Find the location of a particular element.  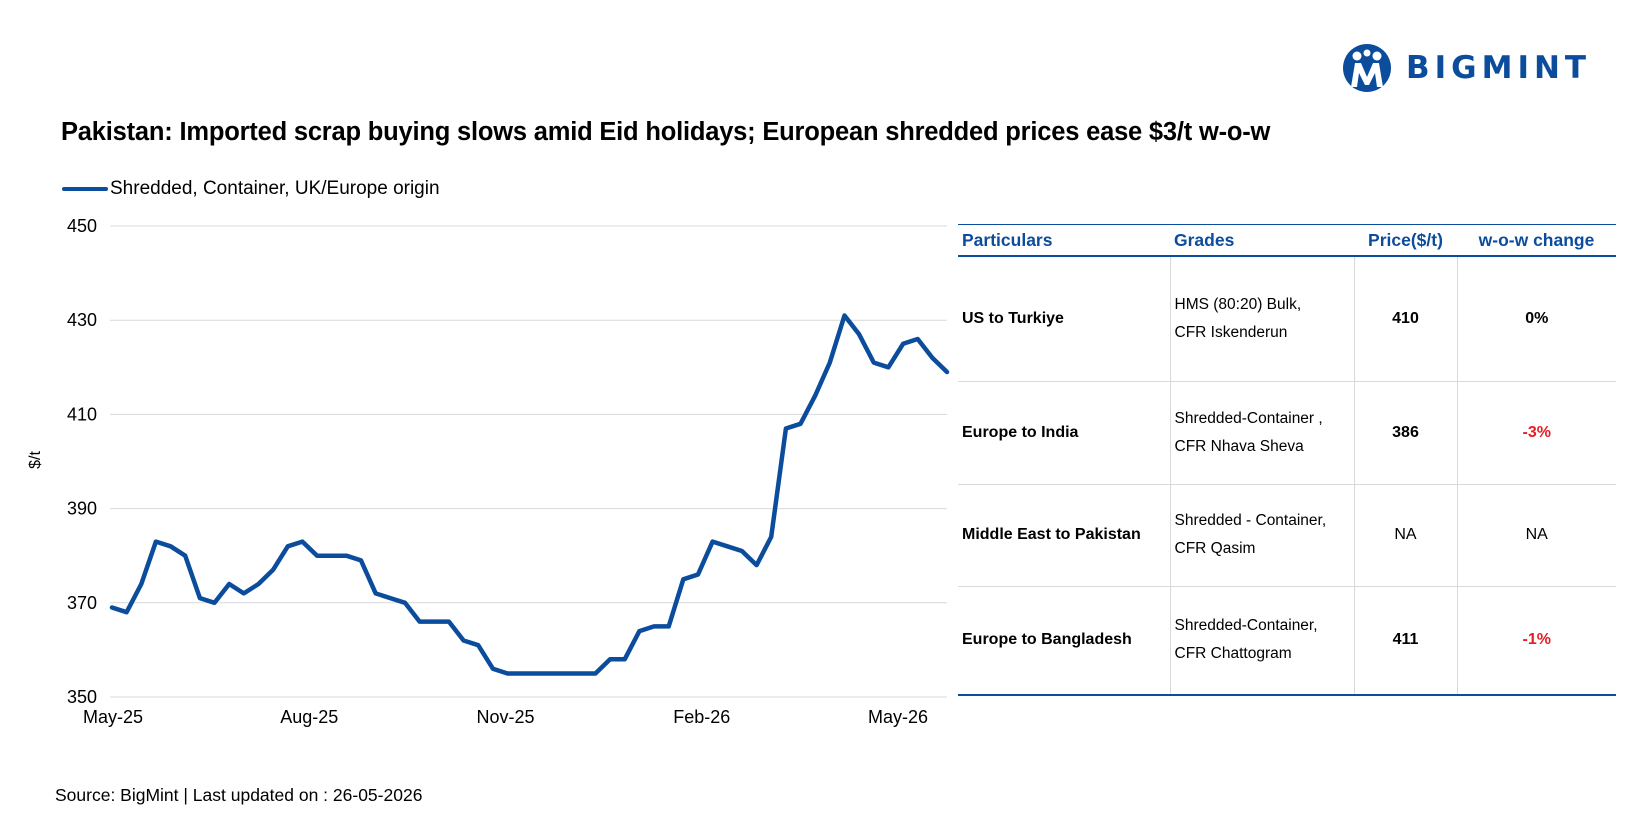

y-tick-label: 370 is located at coordinates (82, 603).